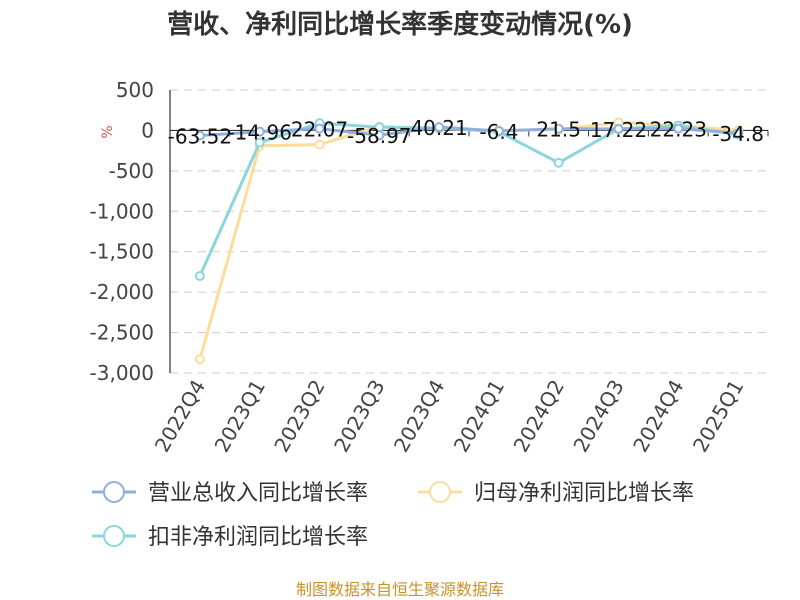 The height and width of the screenshot is (600, 800). Describe the element at coordinates (122, 211) in the screenshot. I see `y-tick-label: -1,000` at that location.